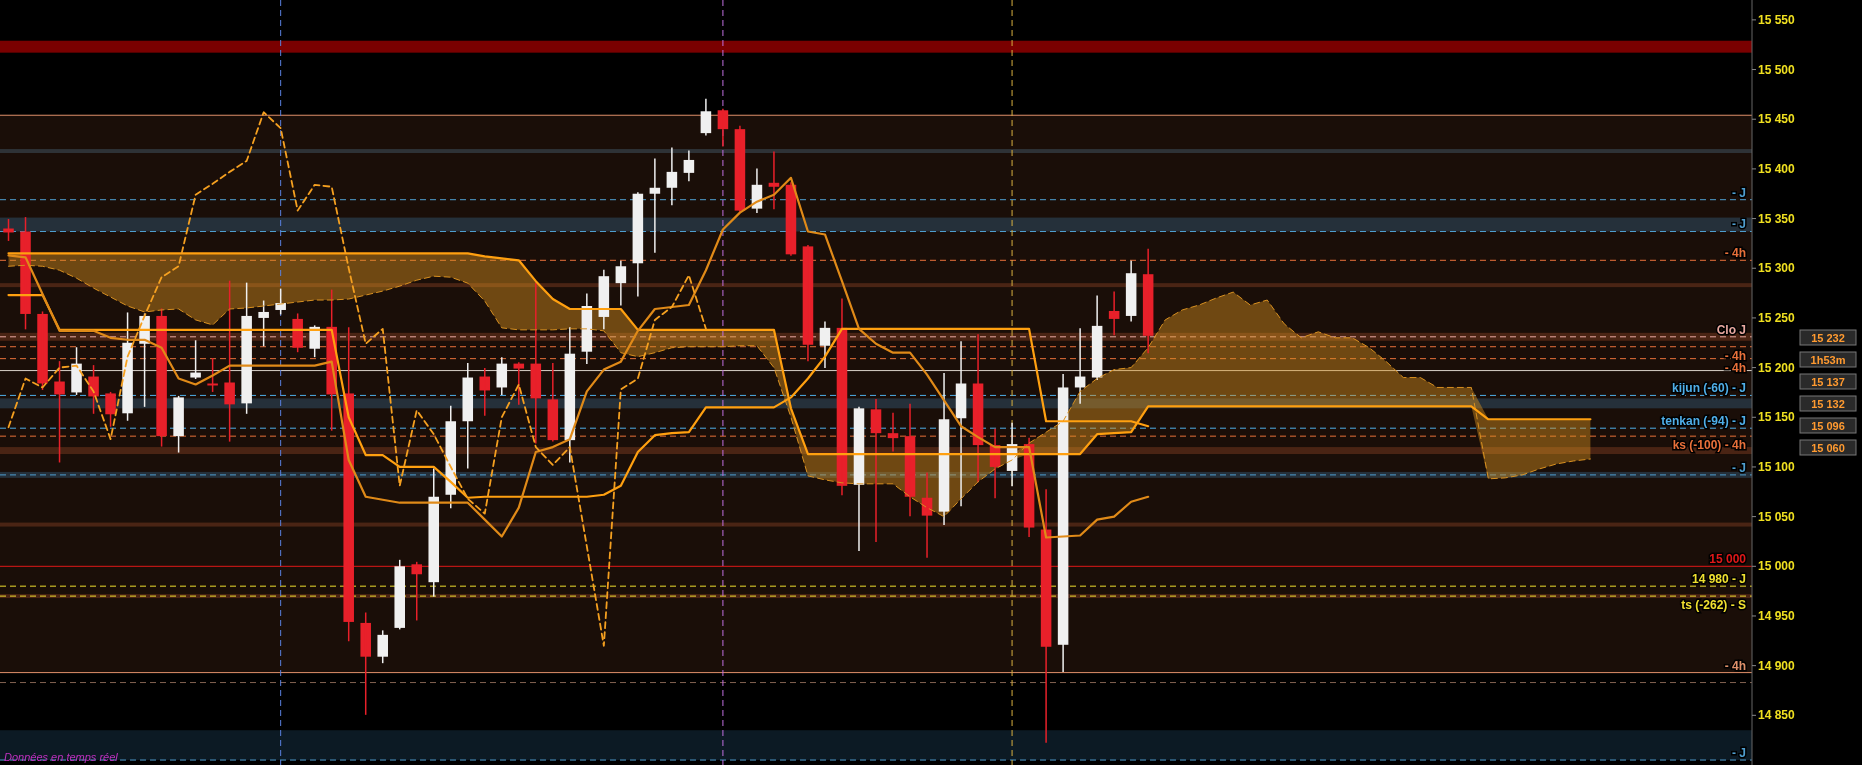 The image size is (1862, 765). What do you see at coordinates (1777, 665) in the screenshot?
I see `y-tick-label: 14 900` at bounding box center [1777, 665].